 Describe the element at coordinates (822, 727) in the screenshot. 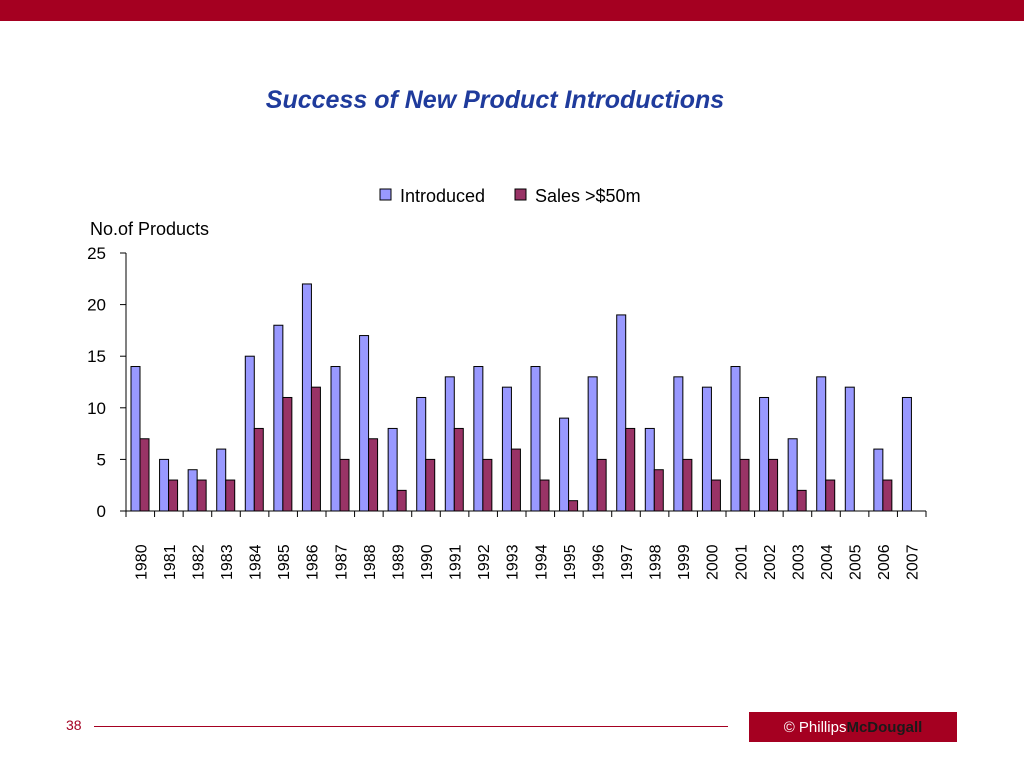

I see `logo-phillips: Phillips` at that location.